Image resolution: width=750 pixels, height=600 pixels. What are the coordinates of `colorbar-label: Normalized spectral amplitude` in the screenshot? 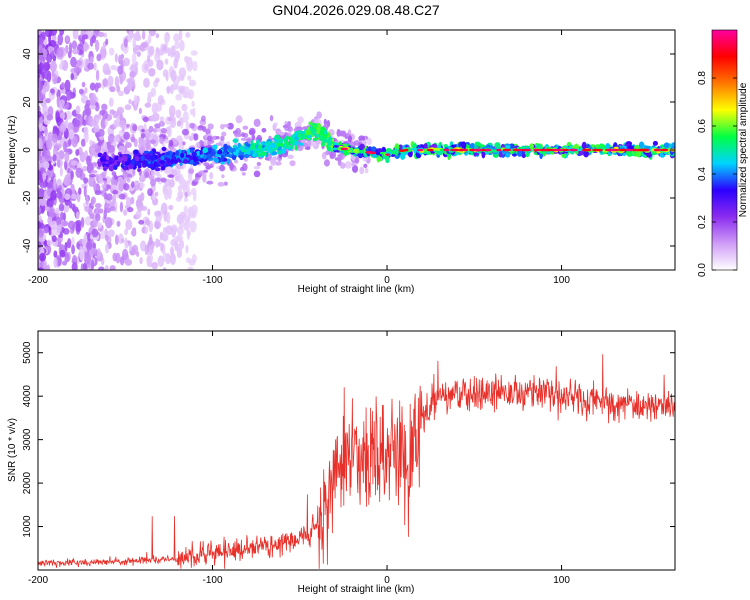 It's located at (743, 149).